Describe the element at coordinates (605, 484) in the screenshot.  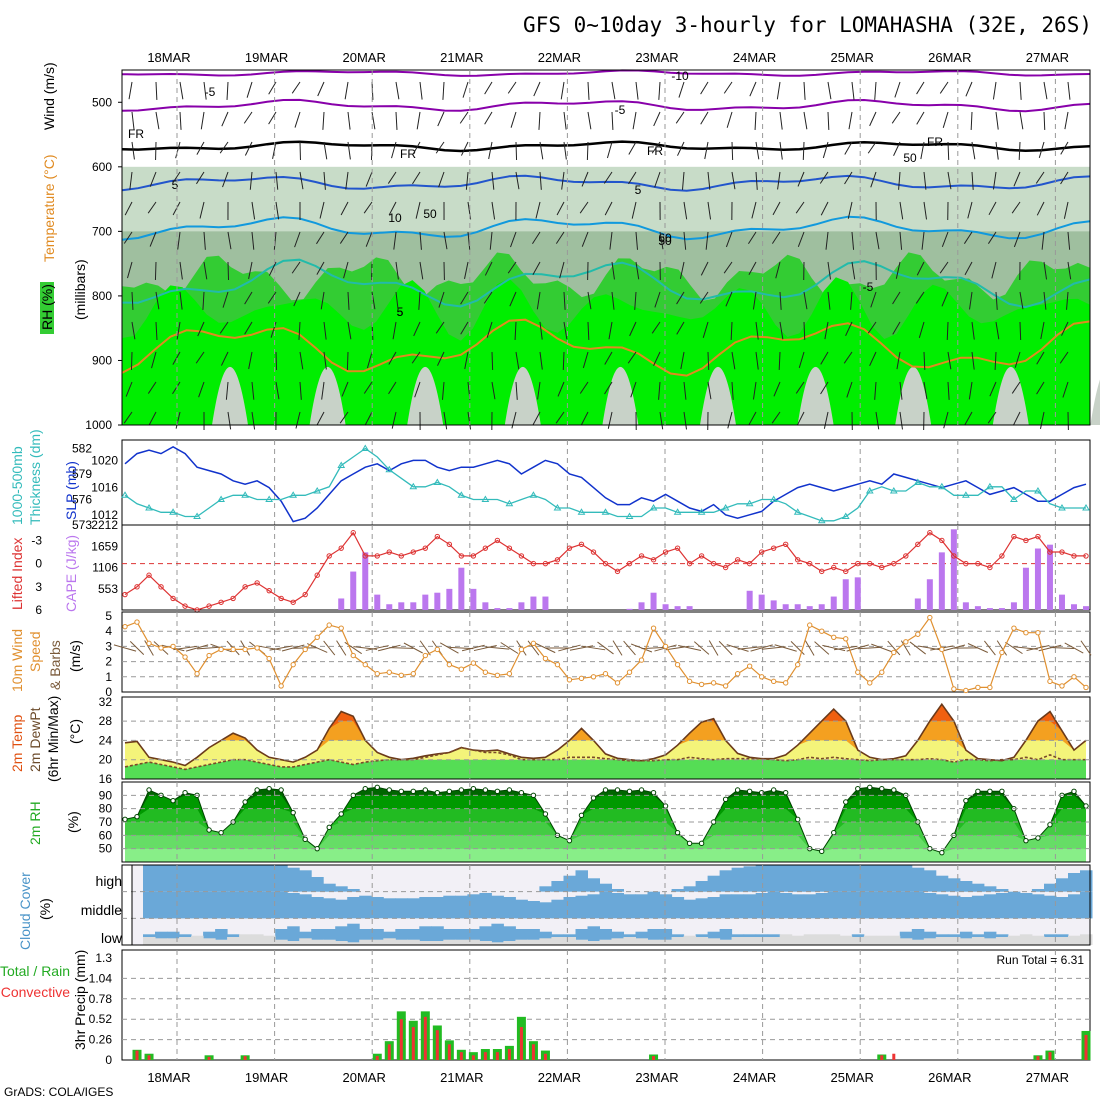
I see `thickness-line` at that location.